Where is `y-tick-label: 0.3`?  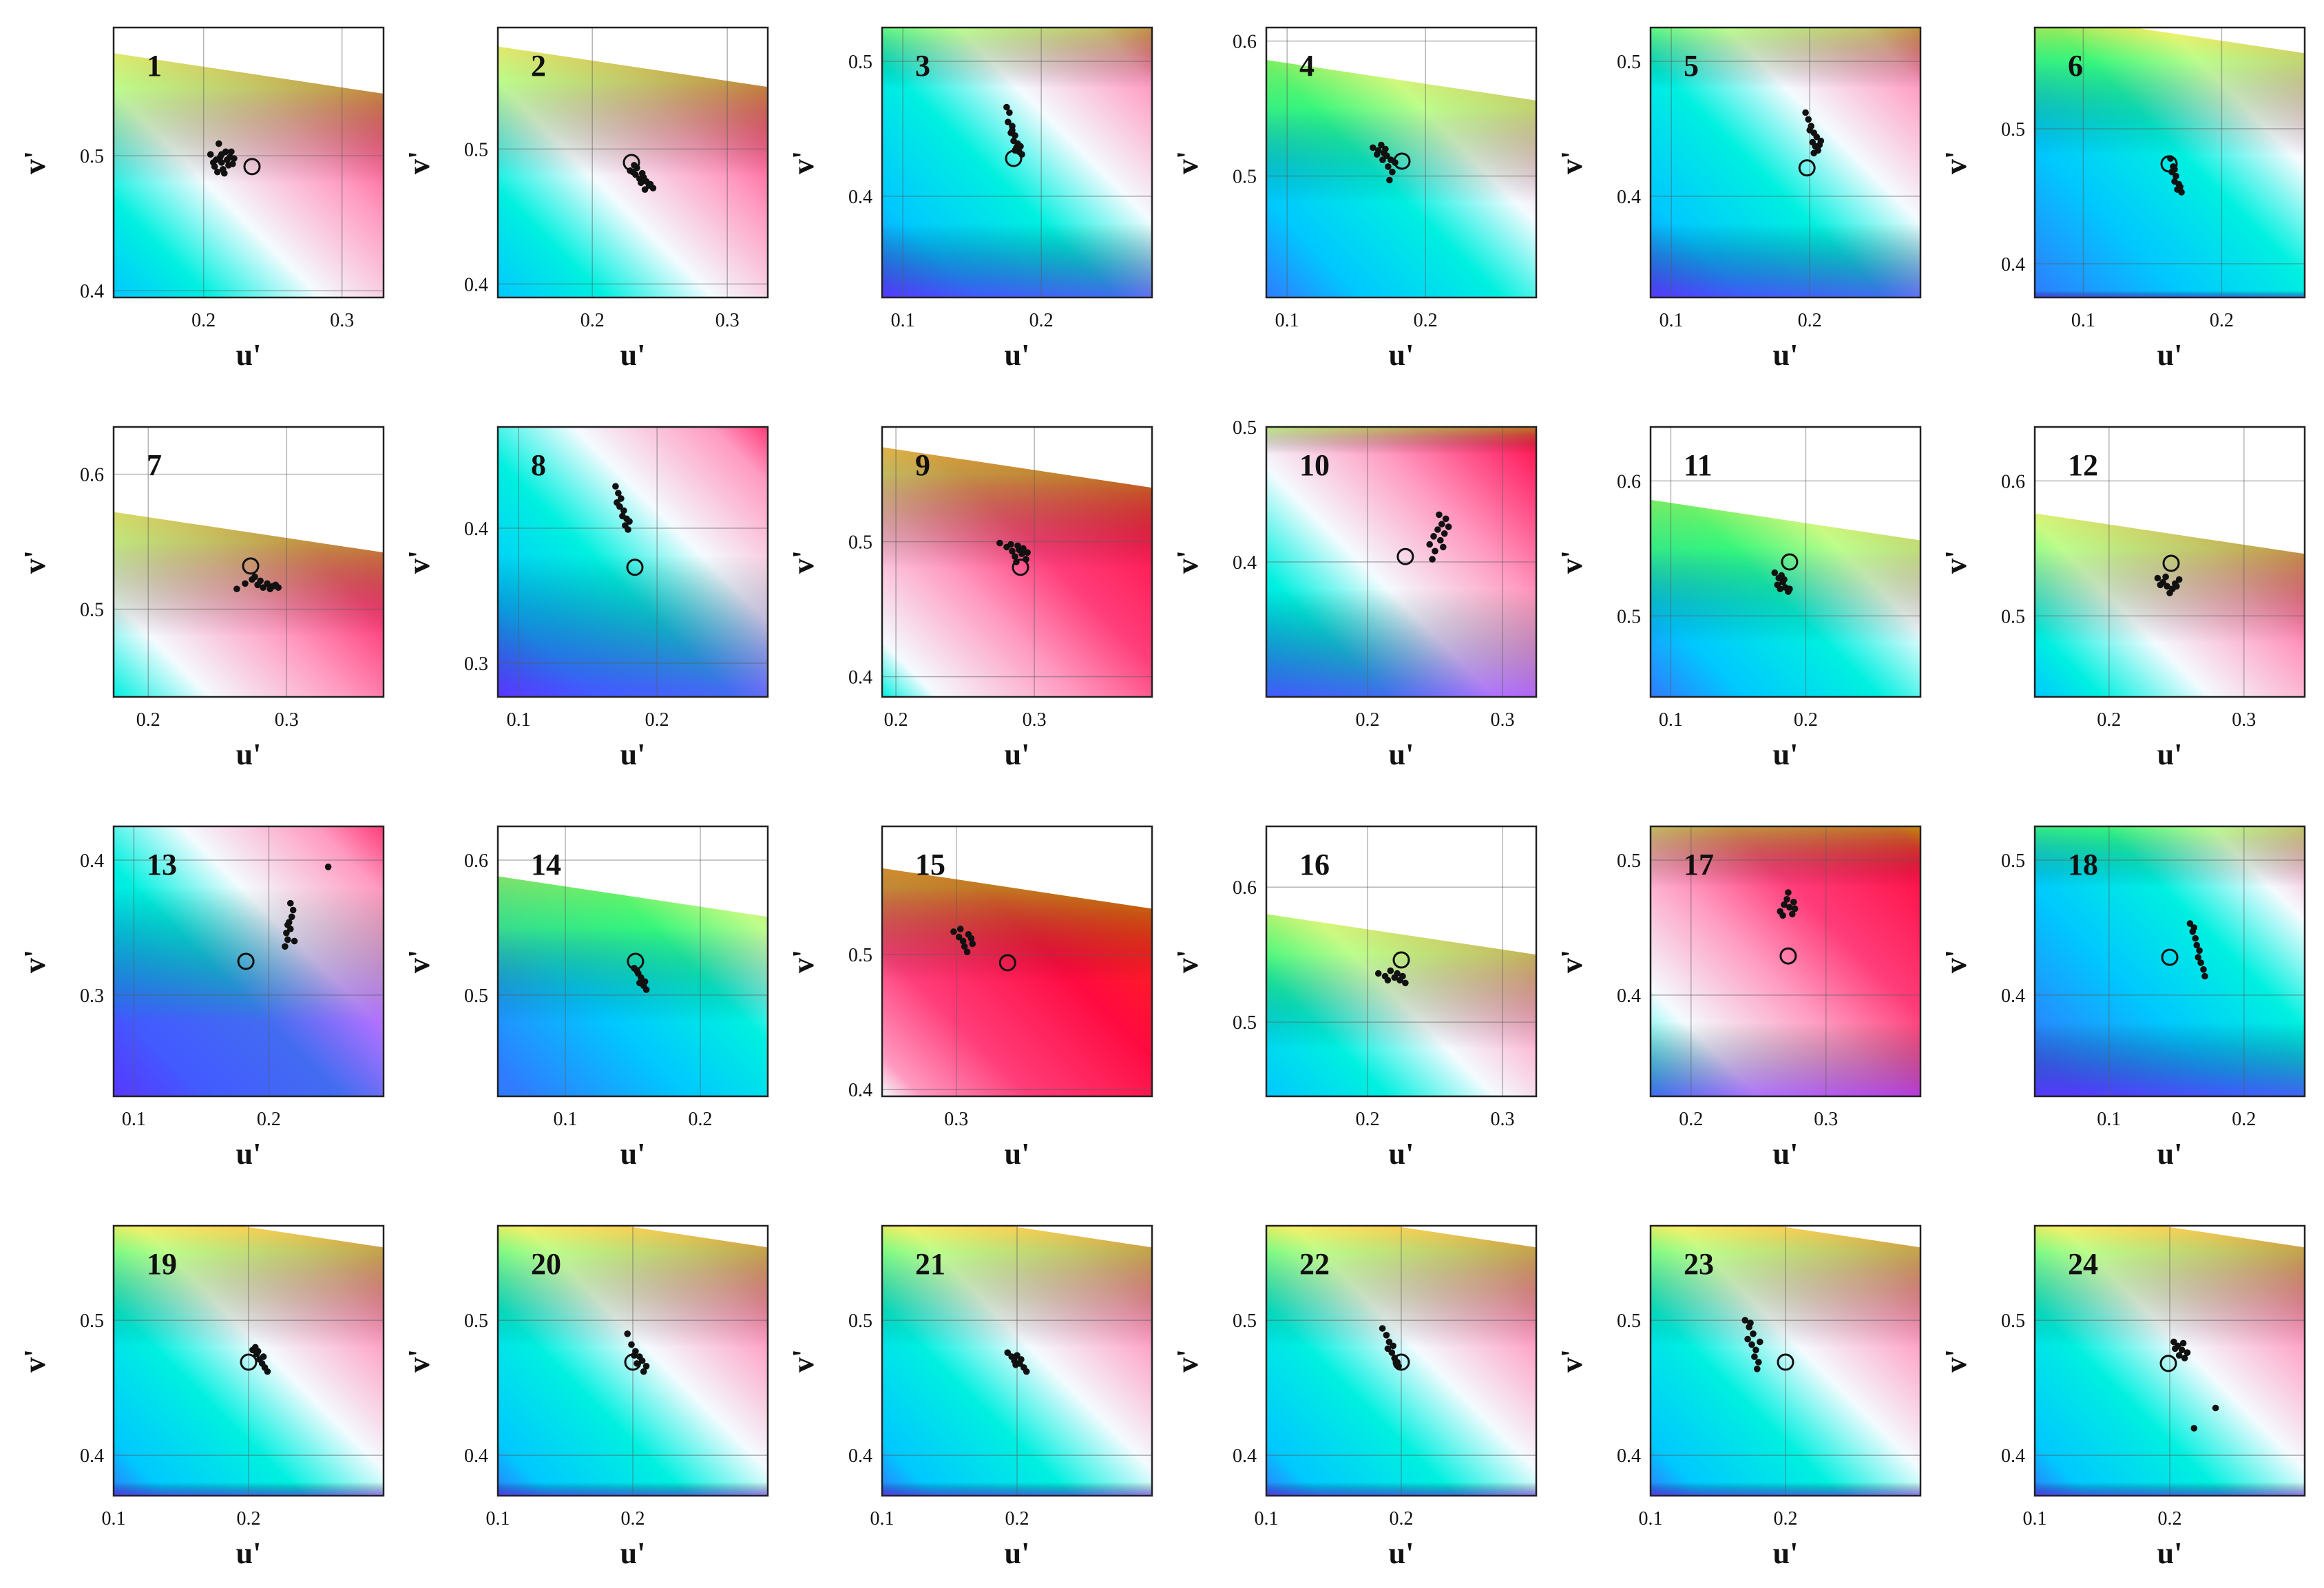 y-tick-label: 0.3 is located at coordinates (476, 664).